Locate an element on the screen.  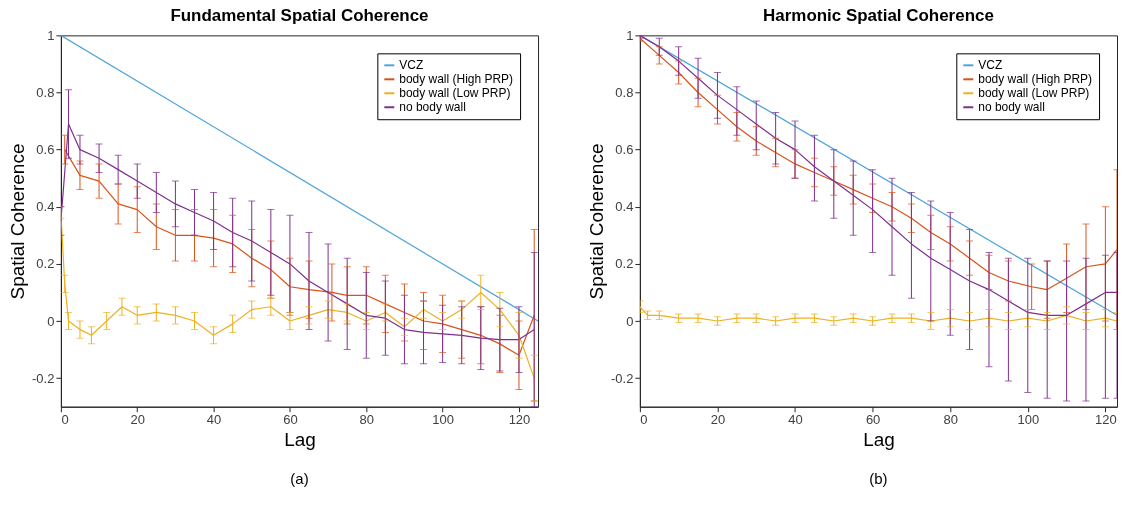
text: (a) is located at coordinates (299, 478).